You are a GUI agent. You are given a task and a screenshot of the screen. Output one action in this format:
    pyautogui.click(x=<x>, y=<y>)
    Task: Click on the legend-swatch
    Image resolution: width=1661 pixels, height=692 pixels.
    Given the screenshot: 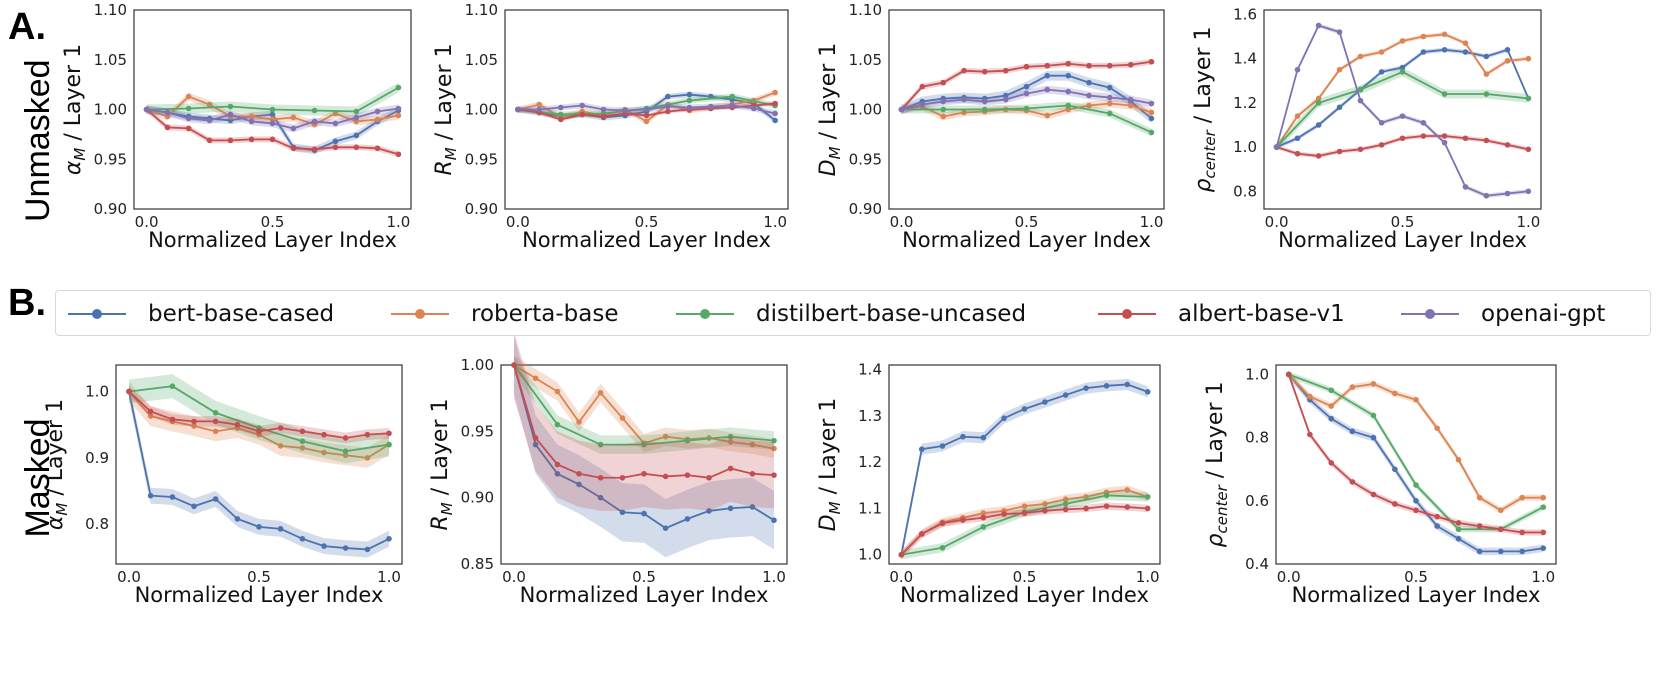 What is the action you would take?
    pyautogui.click(x=97, y=314)
    